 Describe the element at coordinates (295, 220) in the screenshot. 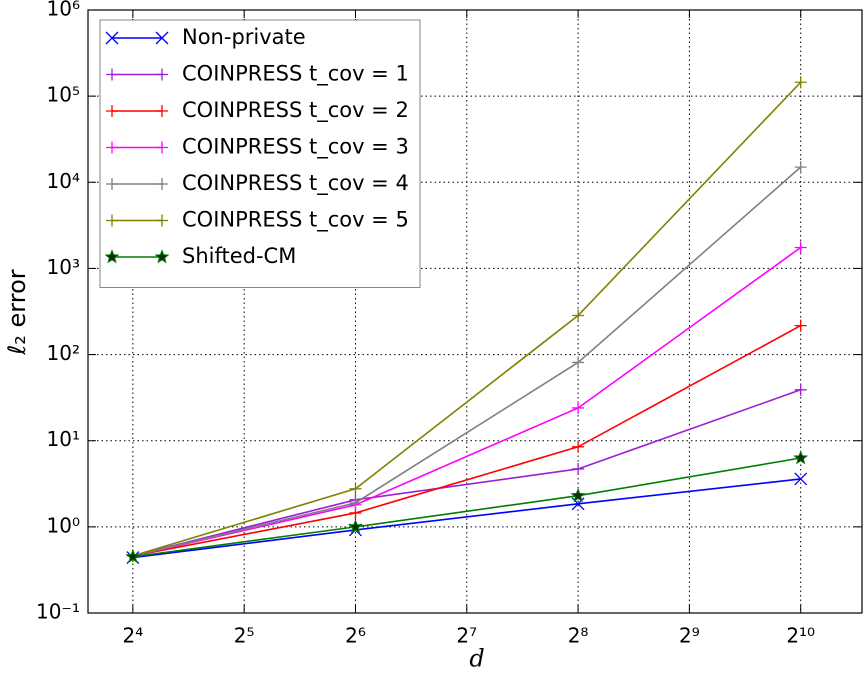

I see `legend-label: COINPRESS t_cov = 5` at that location.